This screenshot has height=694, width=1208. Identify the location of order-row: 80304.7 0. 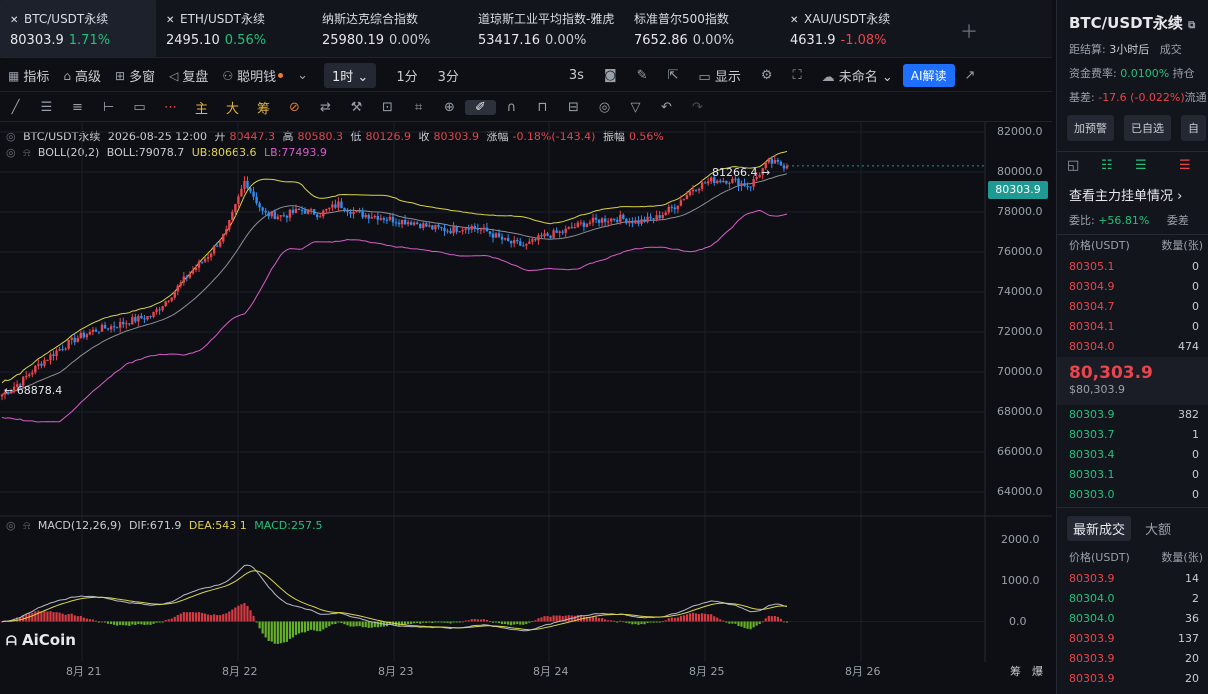
(1134, 306).